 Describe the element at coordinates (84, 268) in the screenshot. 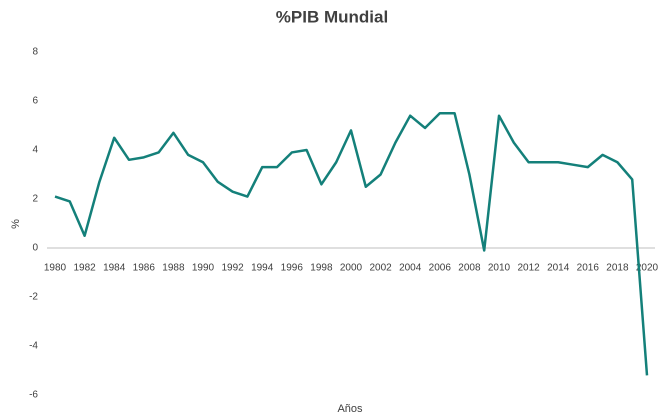

I see `x-tick-label: 1982` at that location.